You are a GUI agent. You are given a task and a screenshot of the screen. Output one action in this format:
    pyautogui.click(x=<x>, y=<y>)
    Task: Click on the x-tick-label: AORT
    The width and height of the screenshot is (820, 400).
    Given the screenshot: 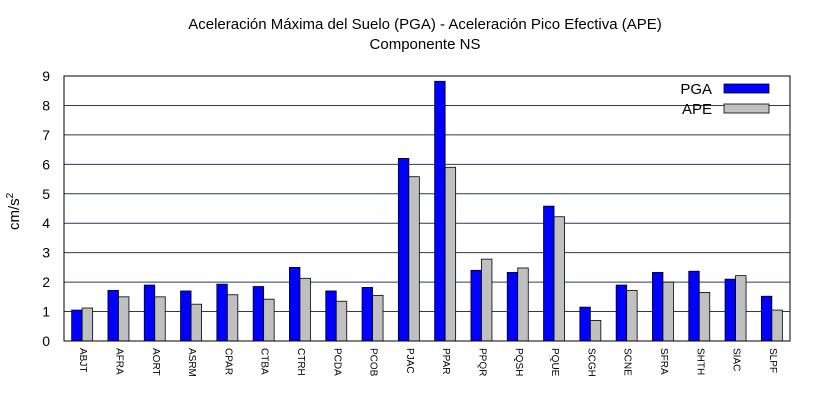 What is the action you would take?
    pyautogui.click(x=155, y=362)
    